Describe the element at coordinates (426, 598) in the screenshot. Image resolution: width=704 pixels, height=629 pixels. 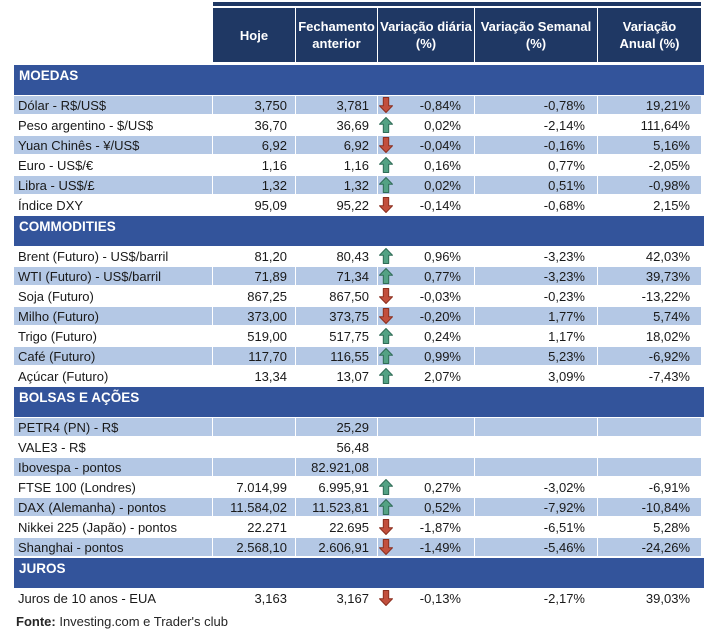
I see `cell-variacao-diaria: -0,13%` at that location.